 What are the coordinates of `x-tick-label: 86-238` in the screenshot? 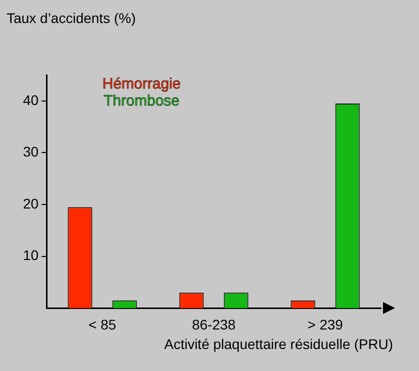 It's located at (214, 324).